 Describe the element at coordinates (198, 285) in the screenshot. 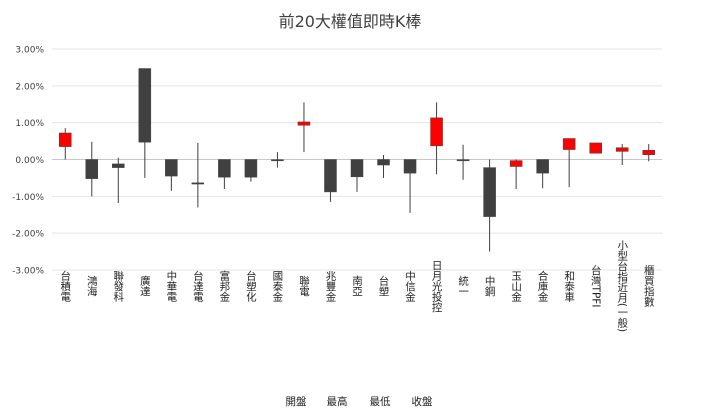

I see `category-label: 台達電` at that location.